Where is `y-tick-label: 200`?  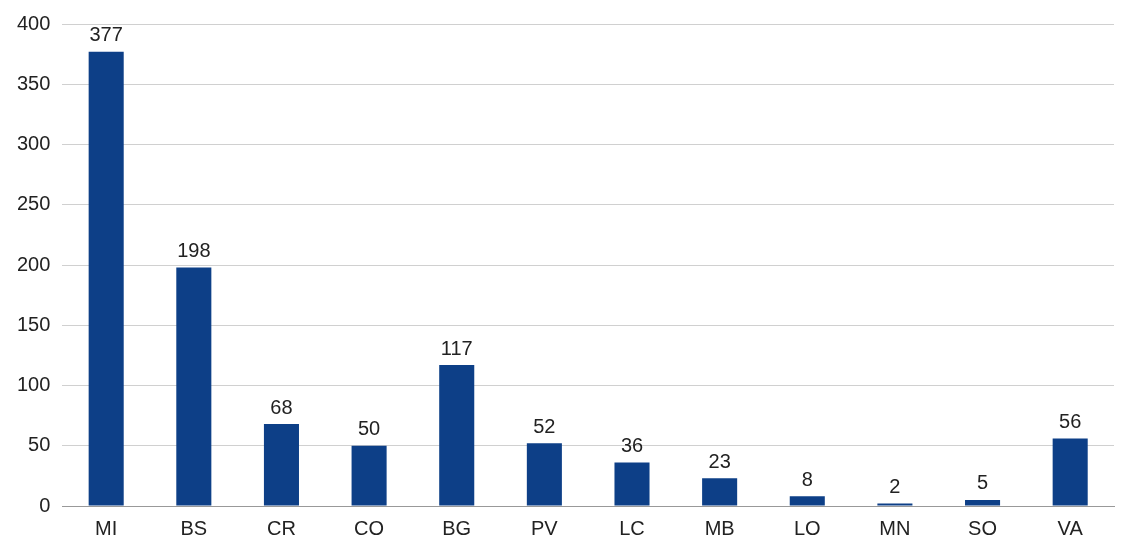
y-tick-label: 200 is located at coordinates (33, 263).